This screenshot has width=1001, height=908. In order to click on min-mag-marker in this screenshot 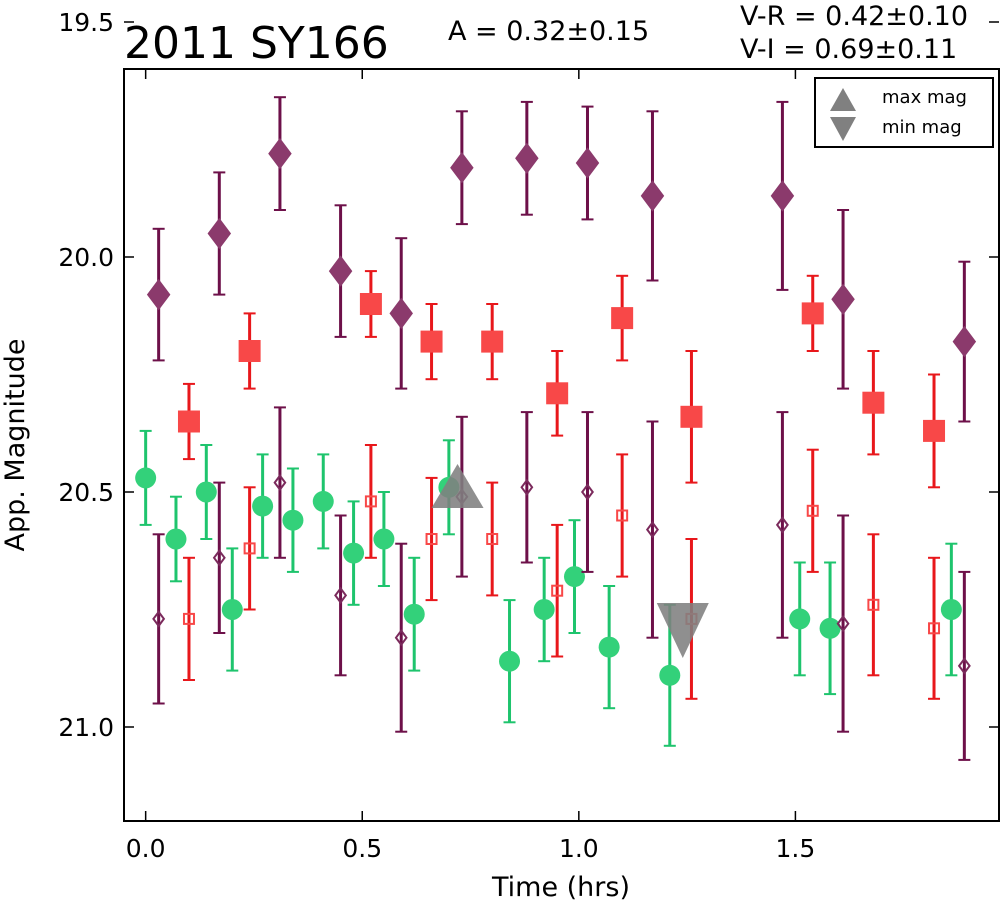, I will do `click(682, 630)`.